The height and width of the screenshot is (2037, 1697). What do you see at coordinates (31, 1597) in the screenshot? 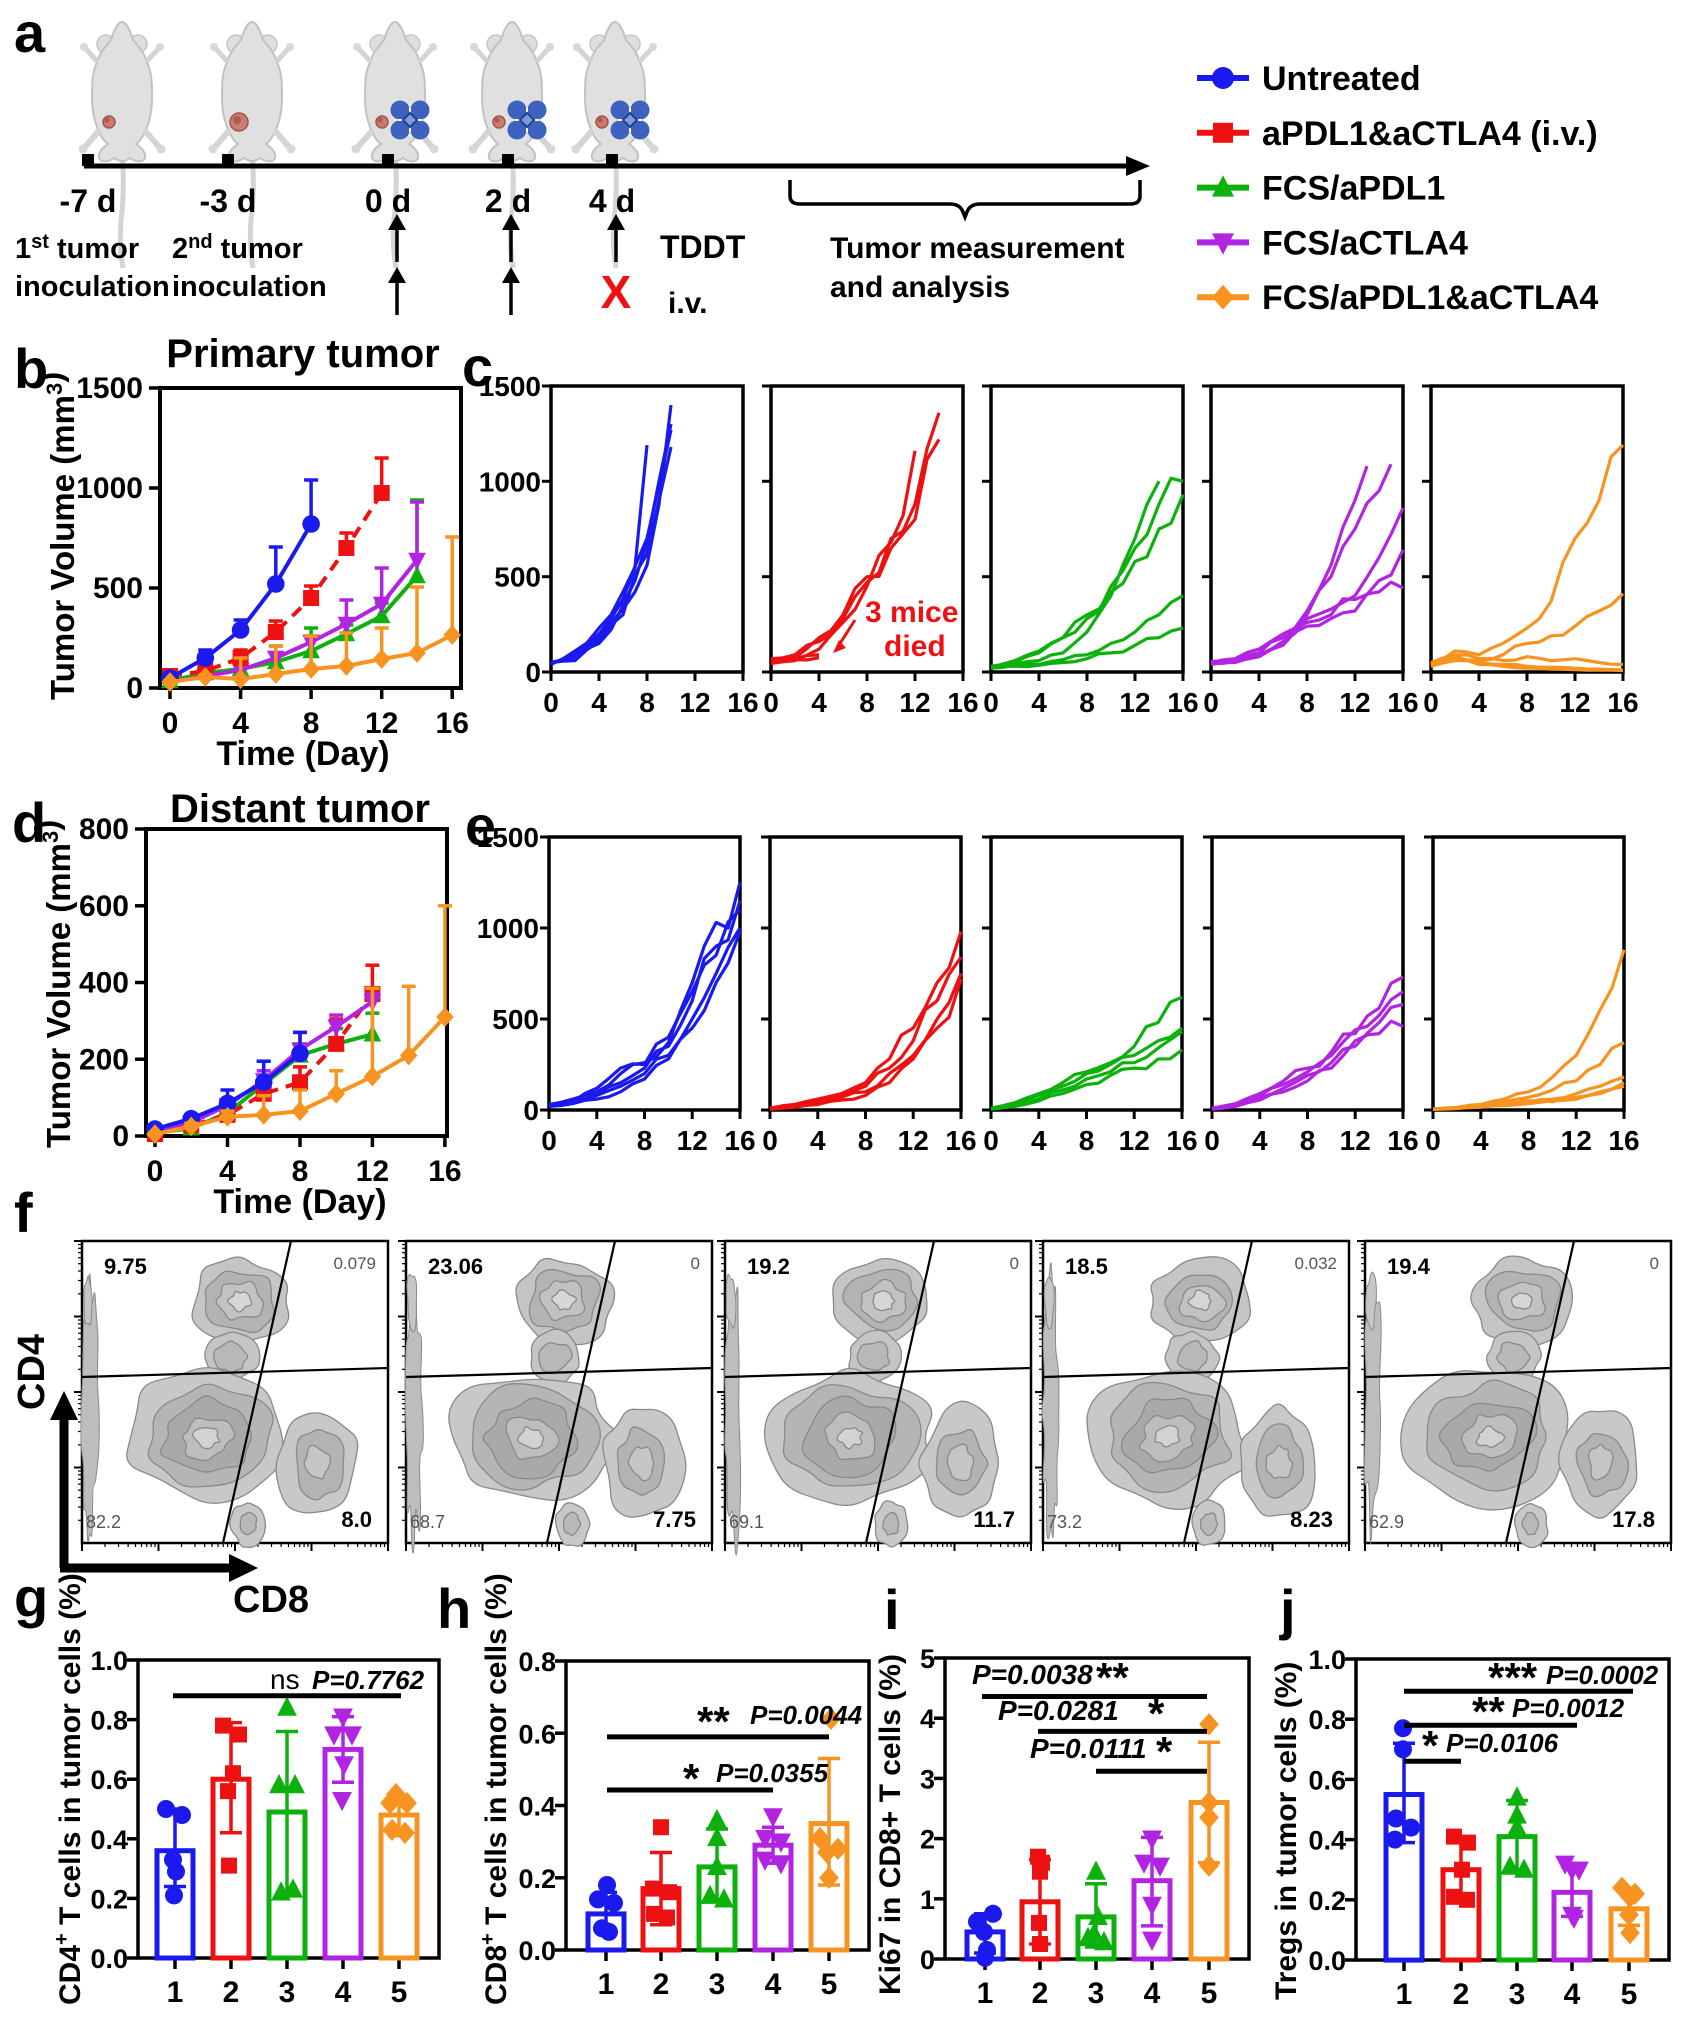
I see `svg-text: g` at bounding box center [31, 1597].